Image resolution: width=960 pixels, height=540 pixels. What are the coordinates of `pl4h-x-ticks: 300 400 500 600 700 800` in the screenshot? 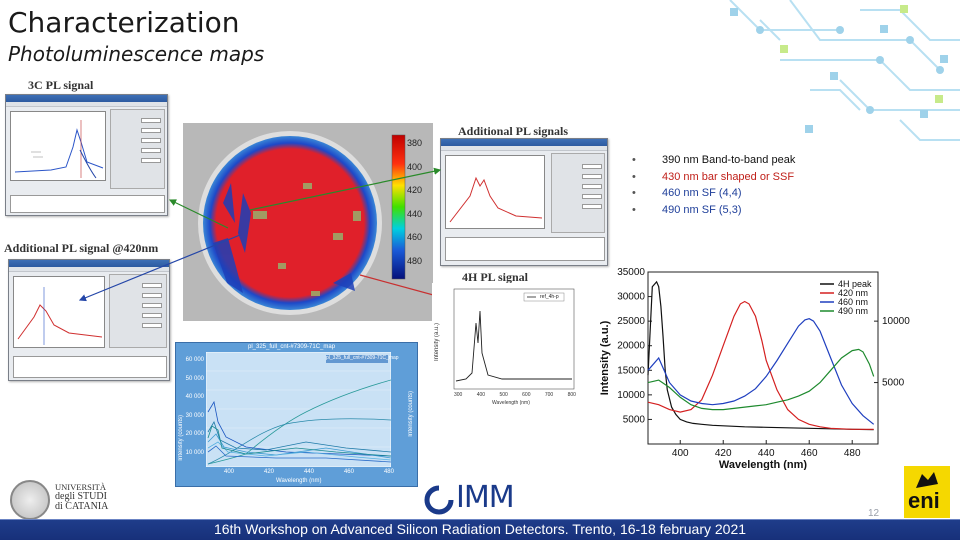 It's located at (515, 395).